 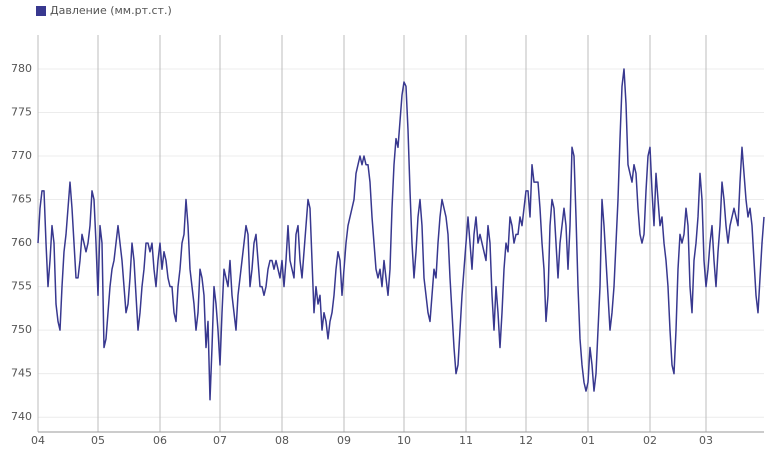 I want to click on x-tick-label: 07, so click(x=220, y=440).